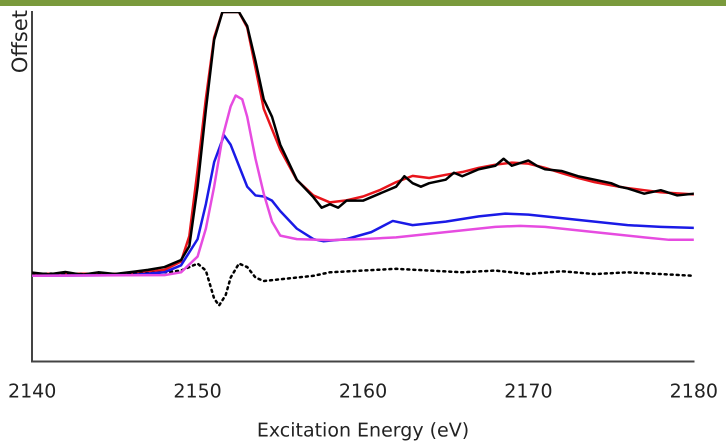 The width and height of the screenshot is (726, 447). I want to click on x-tick-label: 2180, so click(694, 391).